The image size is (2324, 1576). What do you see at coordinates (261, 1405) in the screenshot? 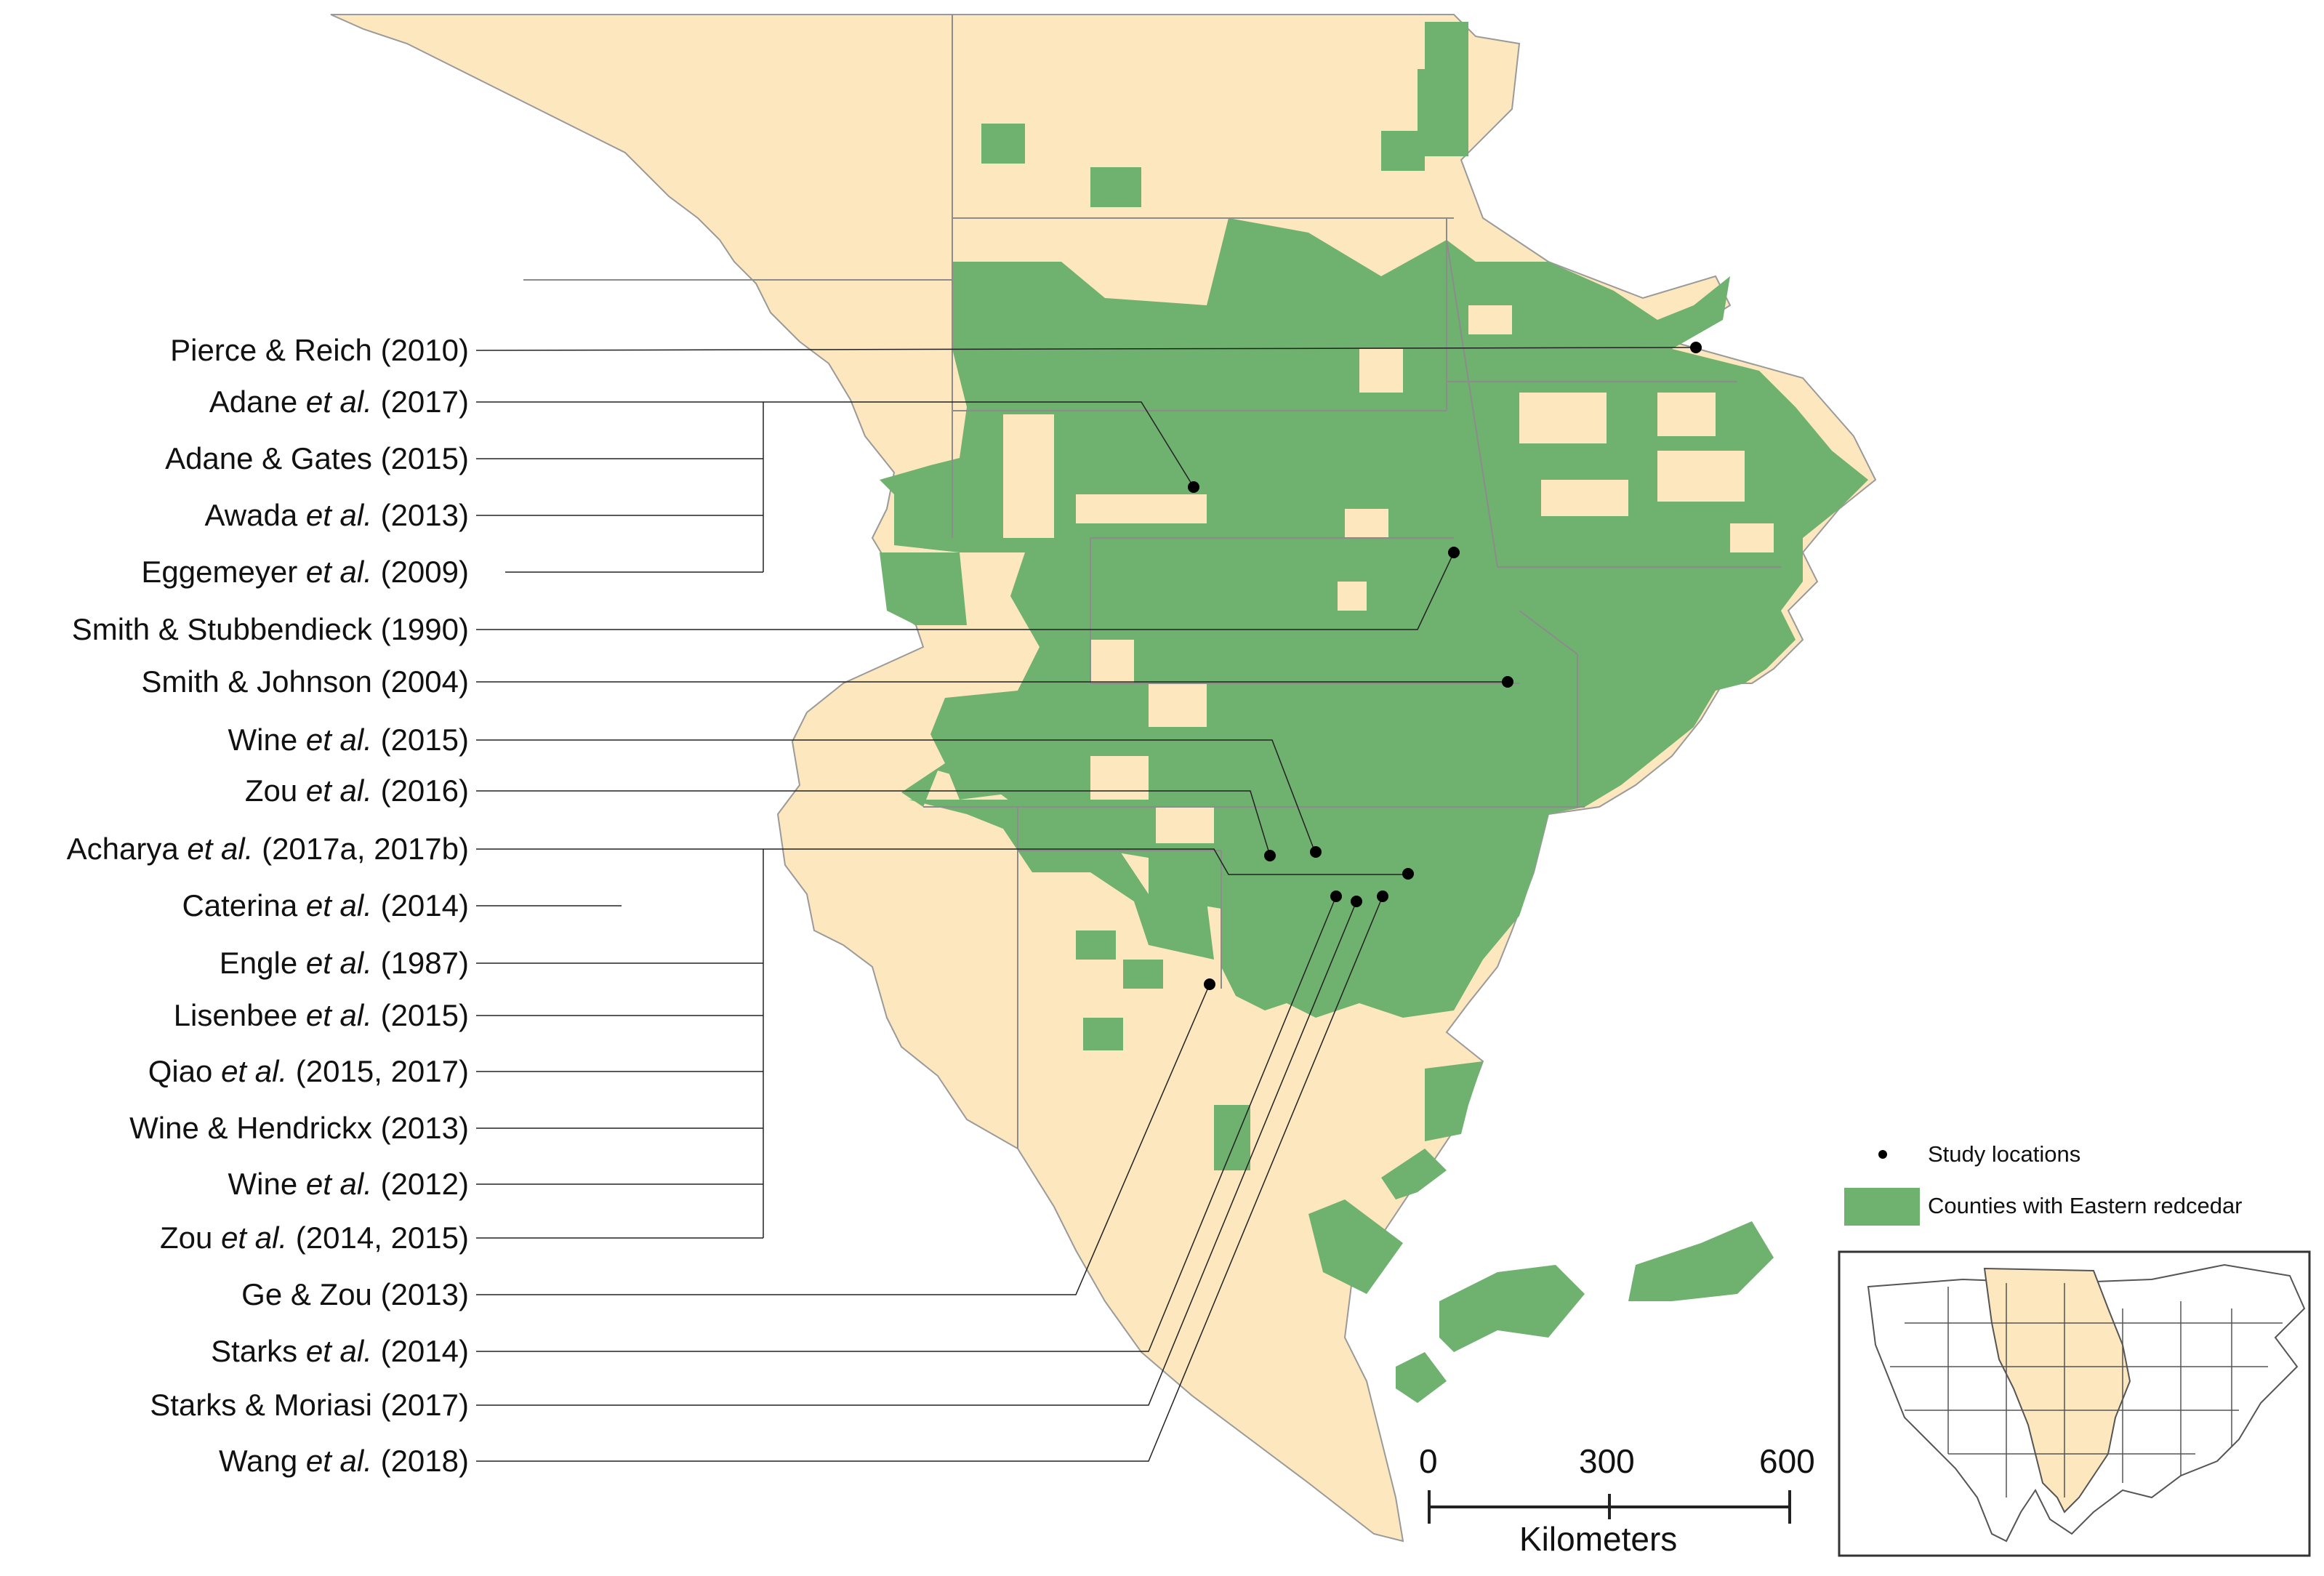
I see `study-label-authors: Starks & Moriasi` at bounding box center [261, 1405].